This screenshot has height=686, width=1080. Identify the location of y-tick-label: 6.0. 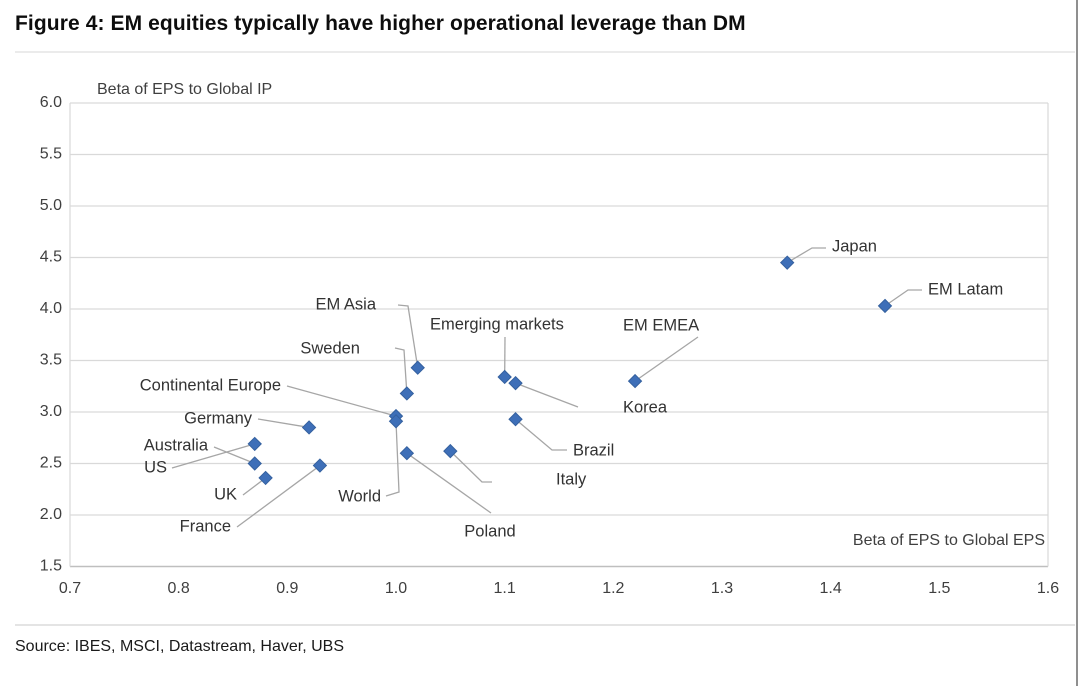
(51, 102).